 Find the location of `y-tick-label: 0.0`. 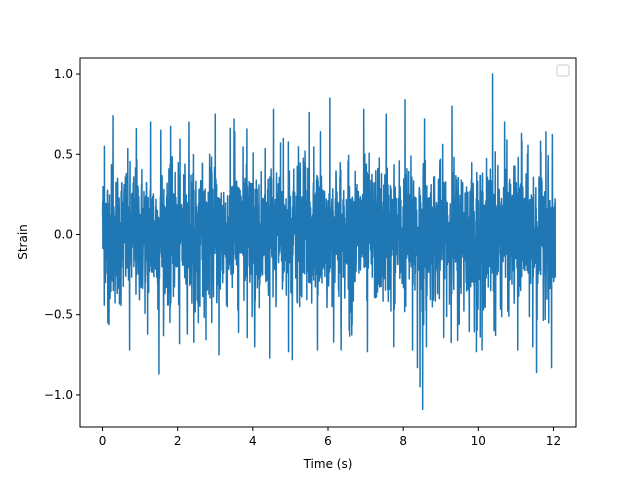

y-tick-label: 0.0 is located at coordinates (63, 234).